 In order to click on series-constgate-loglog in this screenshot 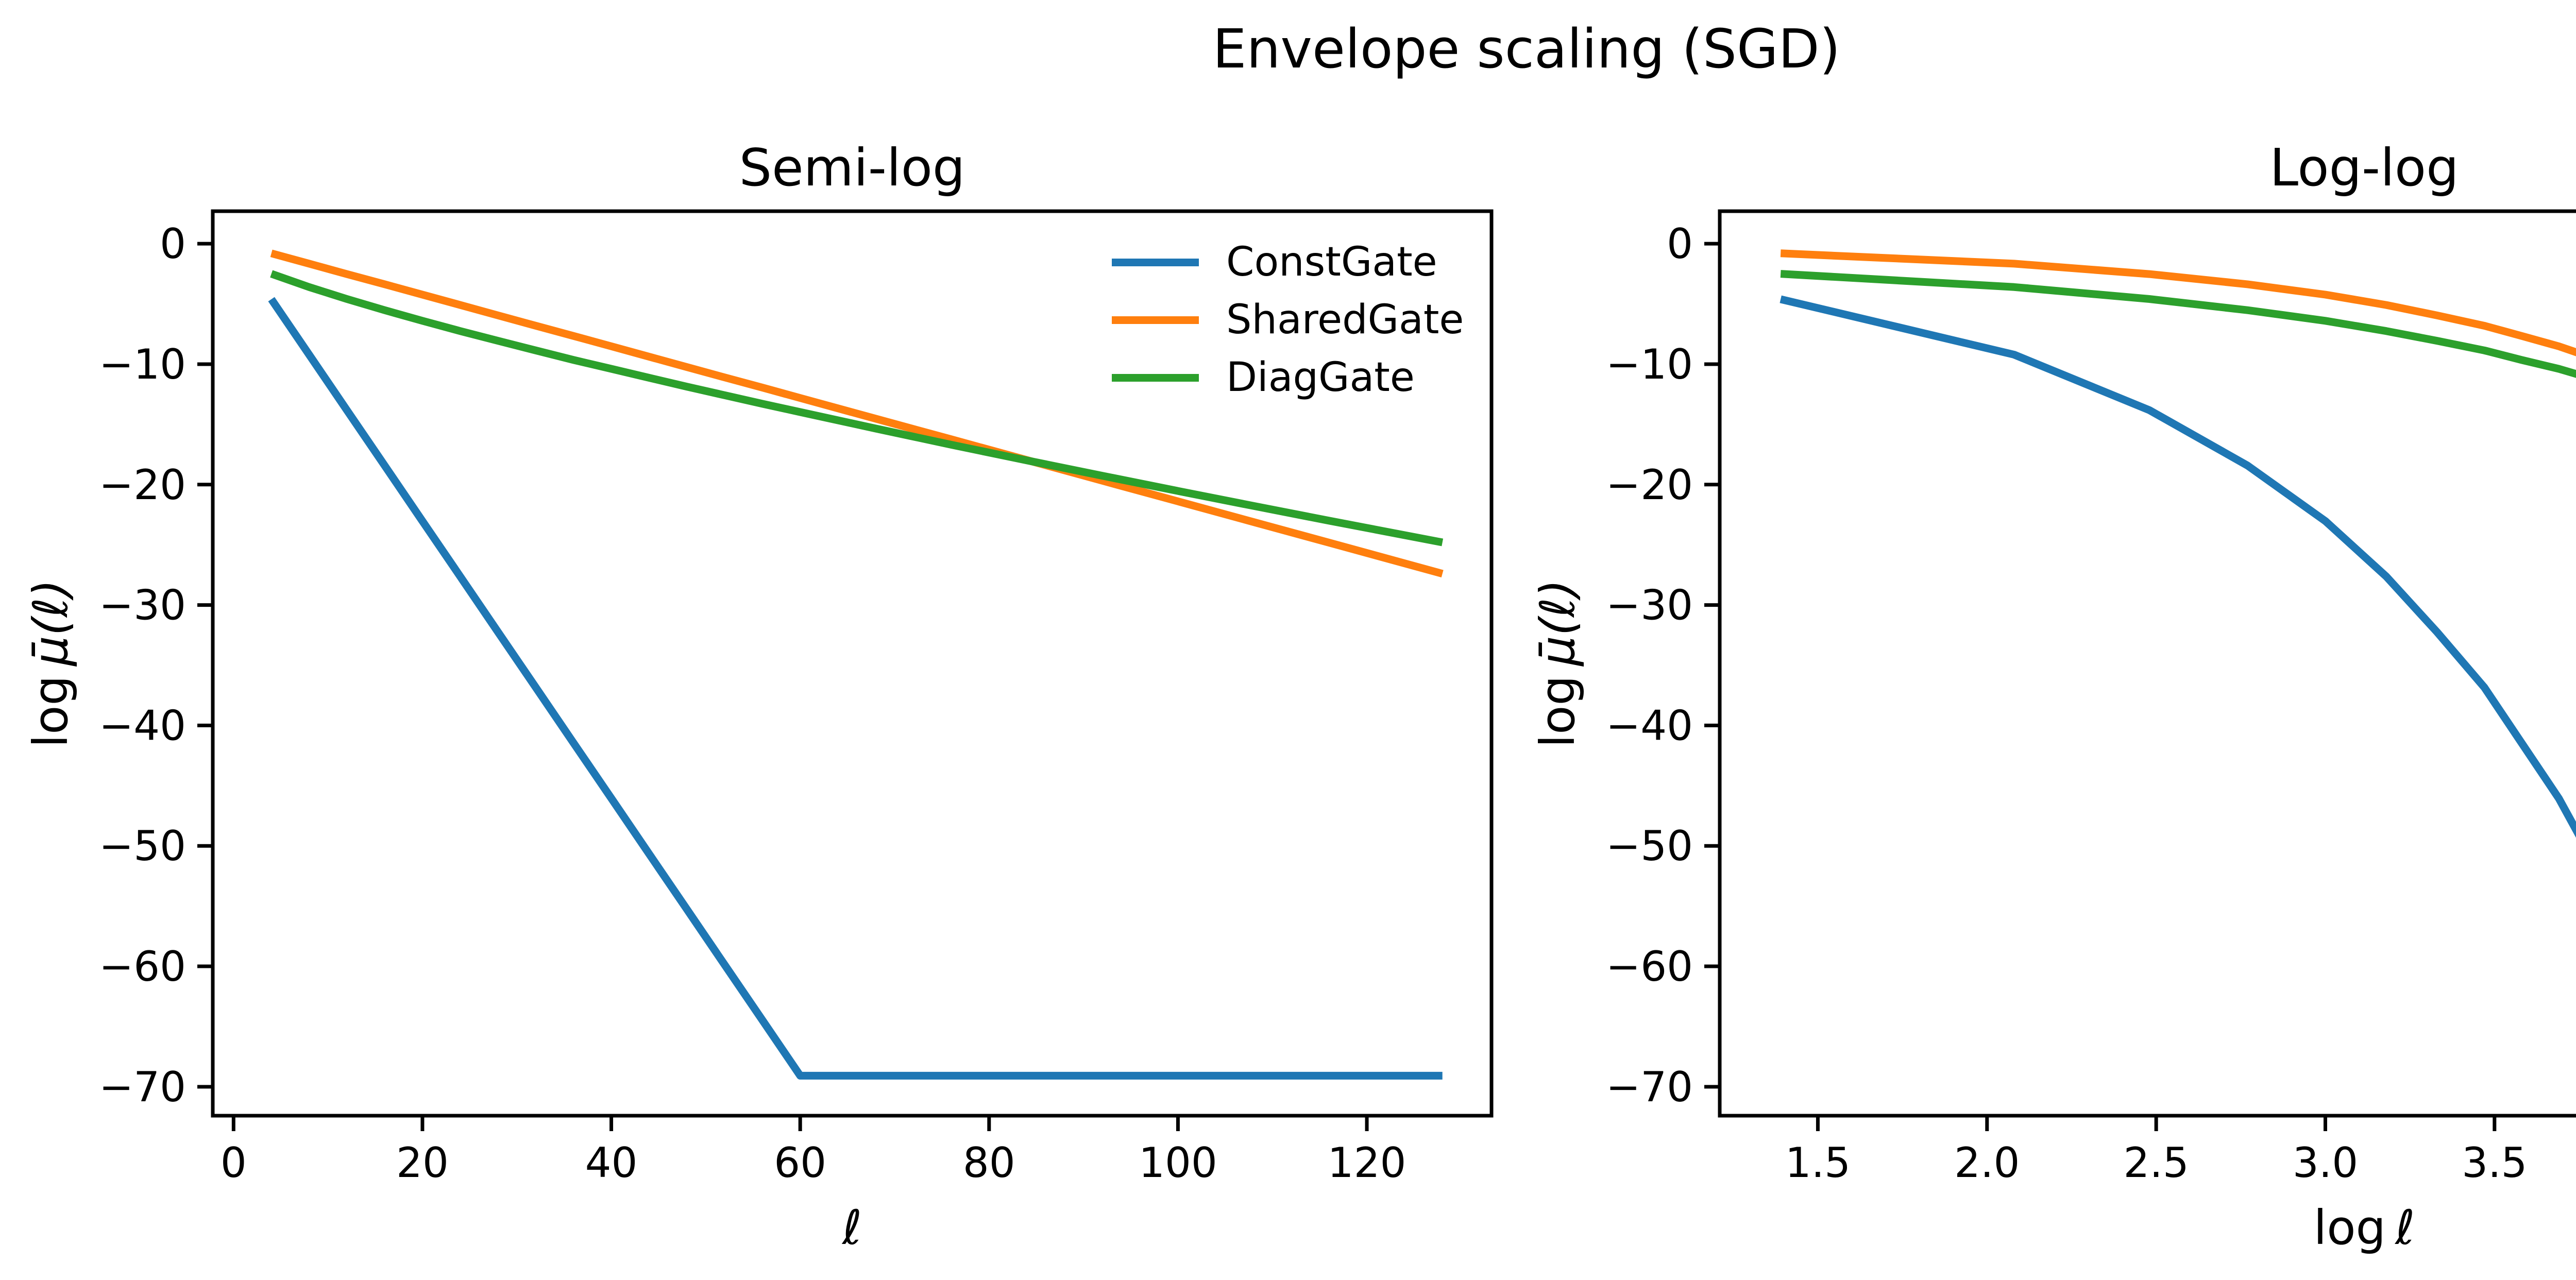, I will do `click(2178, 566)`.